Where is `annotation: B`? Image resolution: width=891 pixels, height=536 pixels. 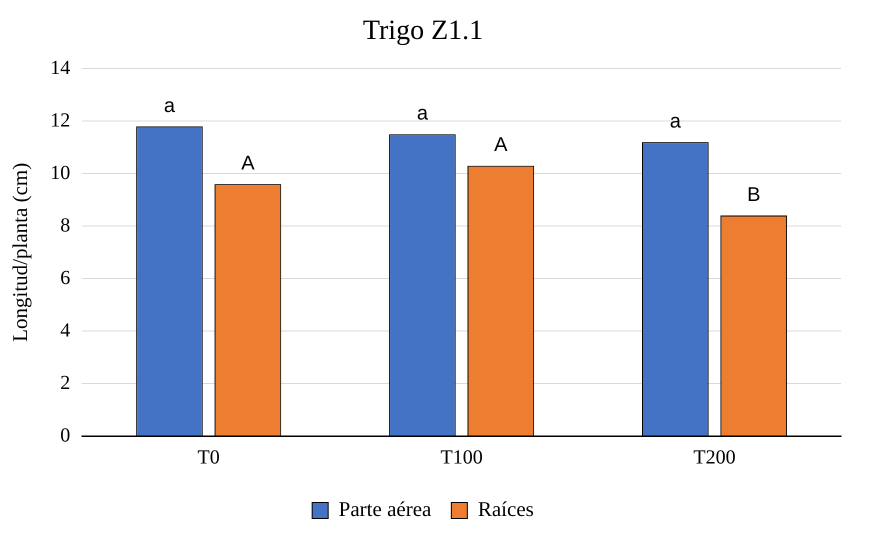 annotation: B is located at coordinates (753, 195).